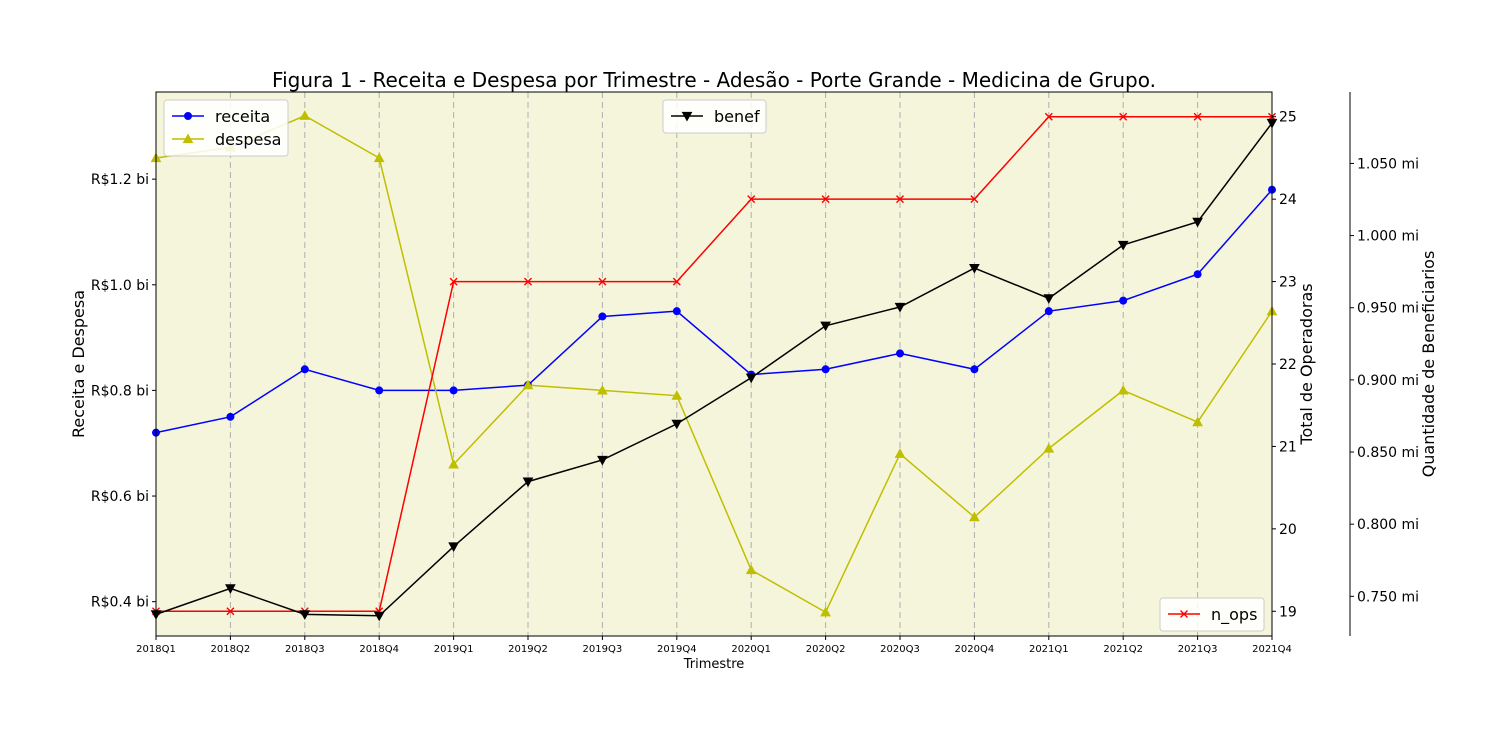 This screenshot has width=1510, height=742. Describe the element at coordinates (1288, 447) in the screenshot. I see `ops-y-tick-label: 21` at that location.